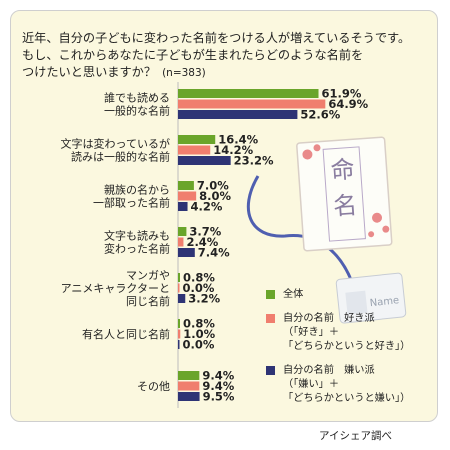 The height and width of the screenshot is (450, 450). I want to click on cord-line, so click(300, 229).